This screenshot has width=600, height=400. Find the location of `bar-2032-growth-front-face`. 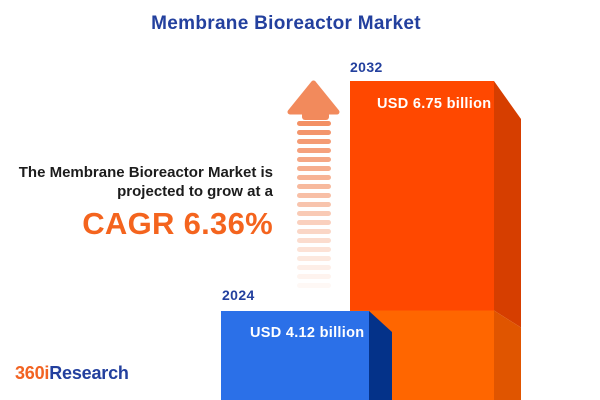

bar-2032-growth-front-face is located at coordinates (422, 196).